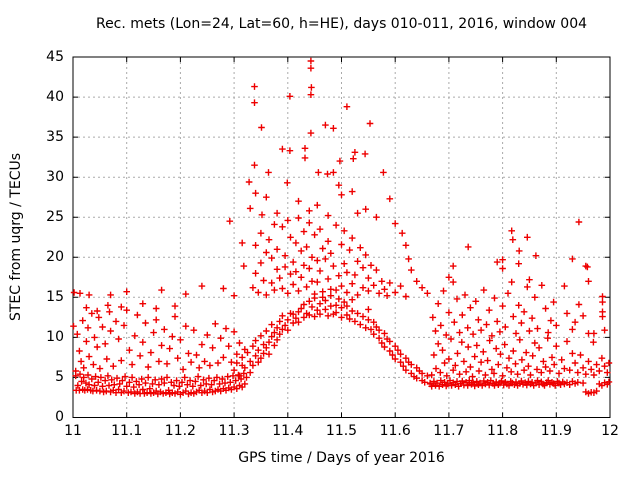  What do you see at coordinates (59, 376) in the screenshot?
I see `y-tick-label: 5` at bounding box center [59, 376].